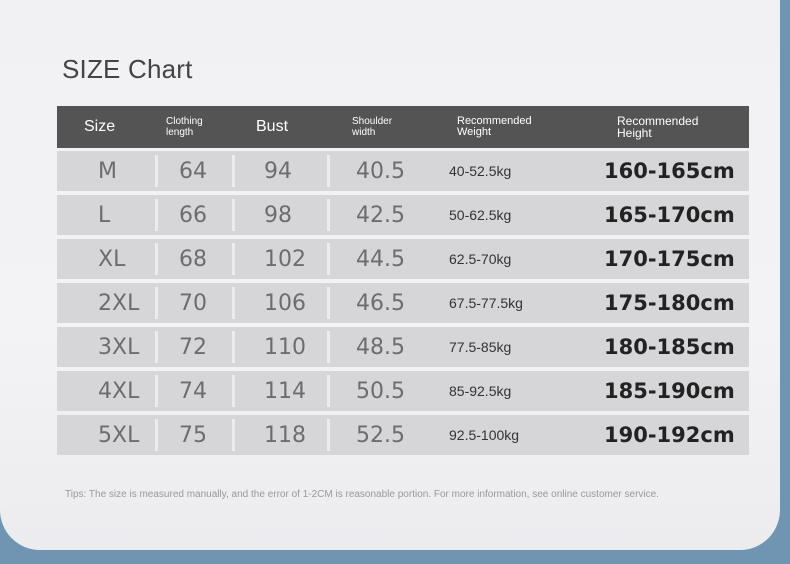 The image size is (790, 564). What do you see at coordinates (669, 215) in the screenshot?
I see `cell-recommended-height: 165-170cm` at bounding box center [669, 215].